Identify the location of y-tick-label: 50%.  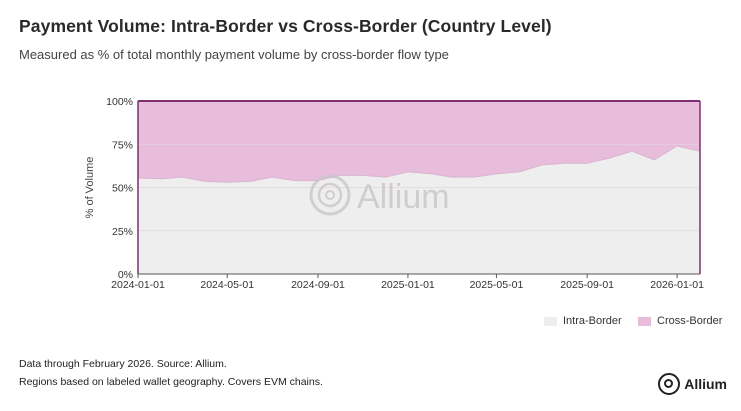
(122, 189).